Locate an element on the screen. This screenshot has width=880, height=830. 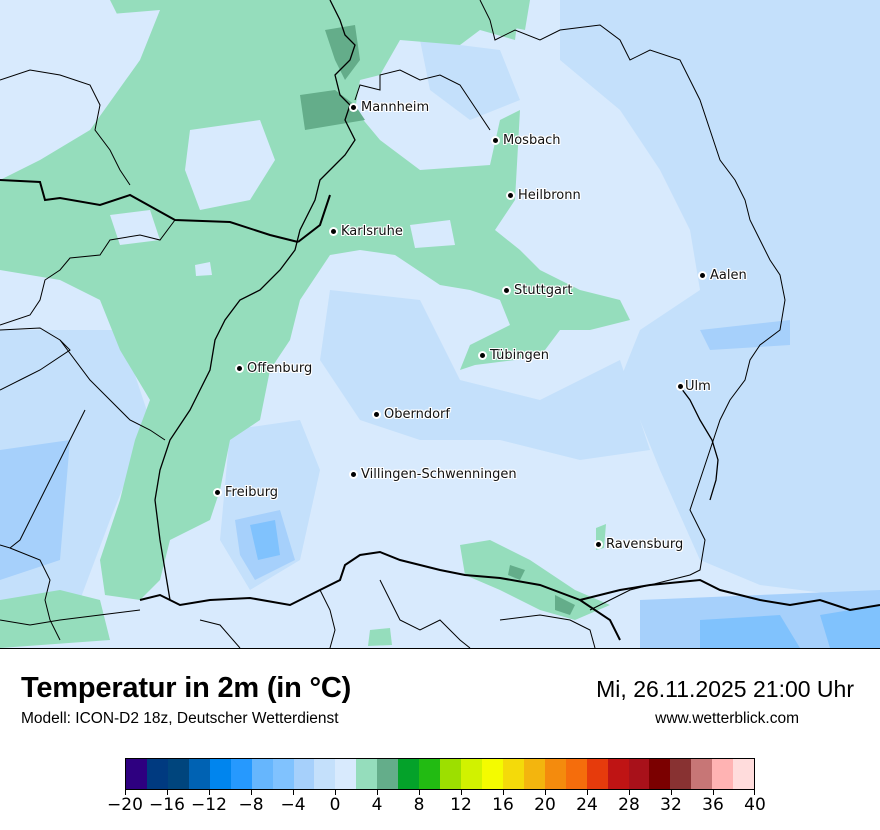
colorbar-tick-label: −8 is located at coordinates (251, 805).